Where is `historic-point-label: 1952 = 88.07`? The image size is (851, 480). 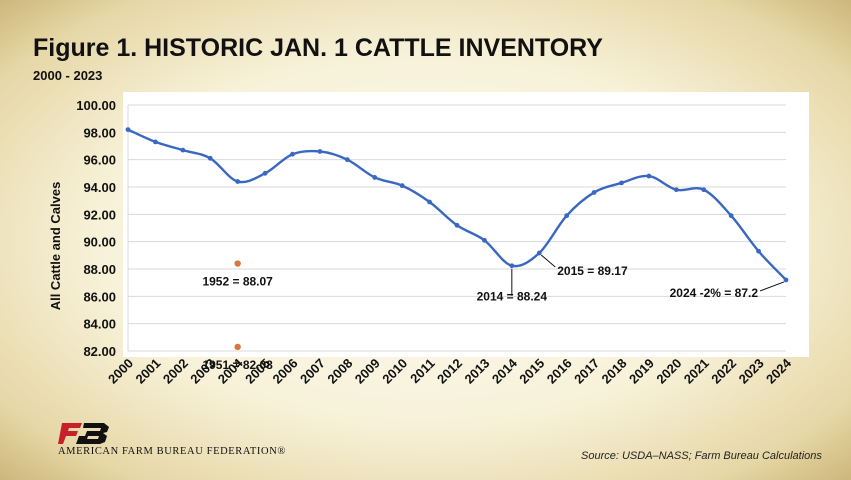
historic-point-label: 1952 = 88.07 is located at coordinates (237, 282).